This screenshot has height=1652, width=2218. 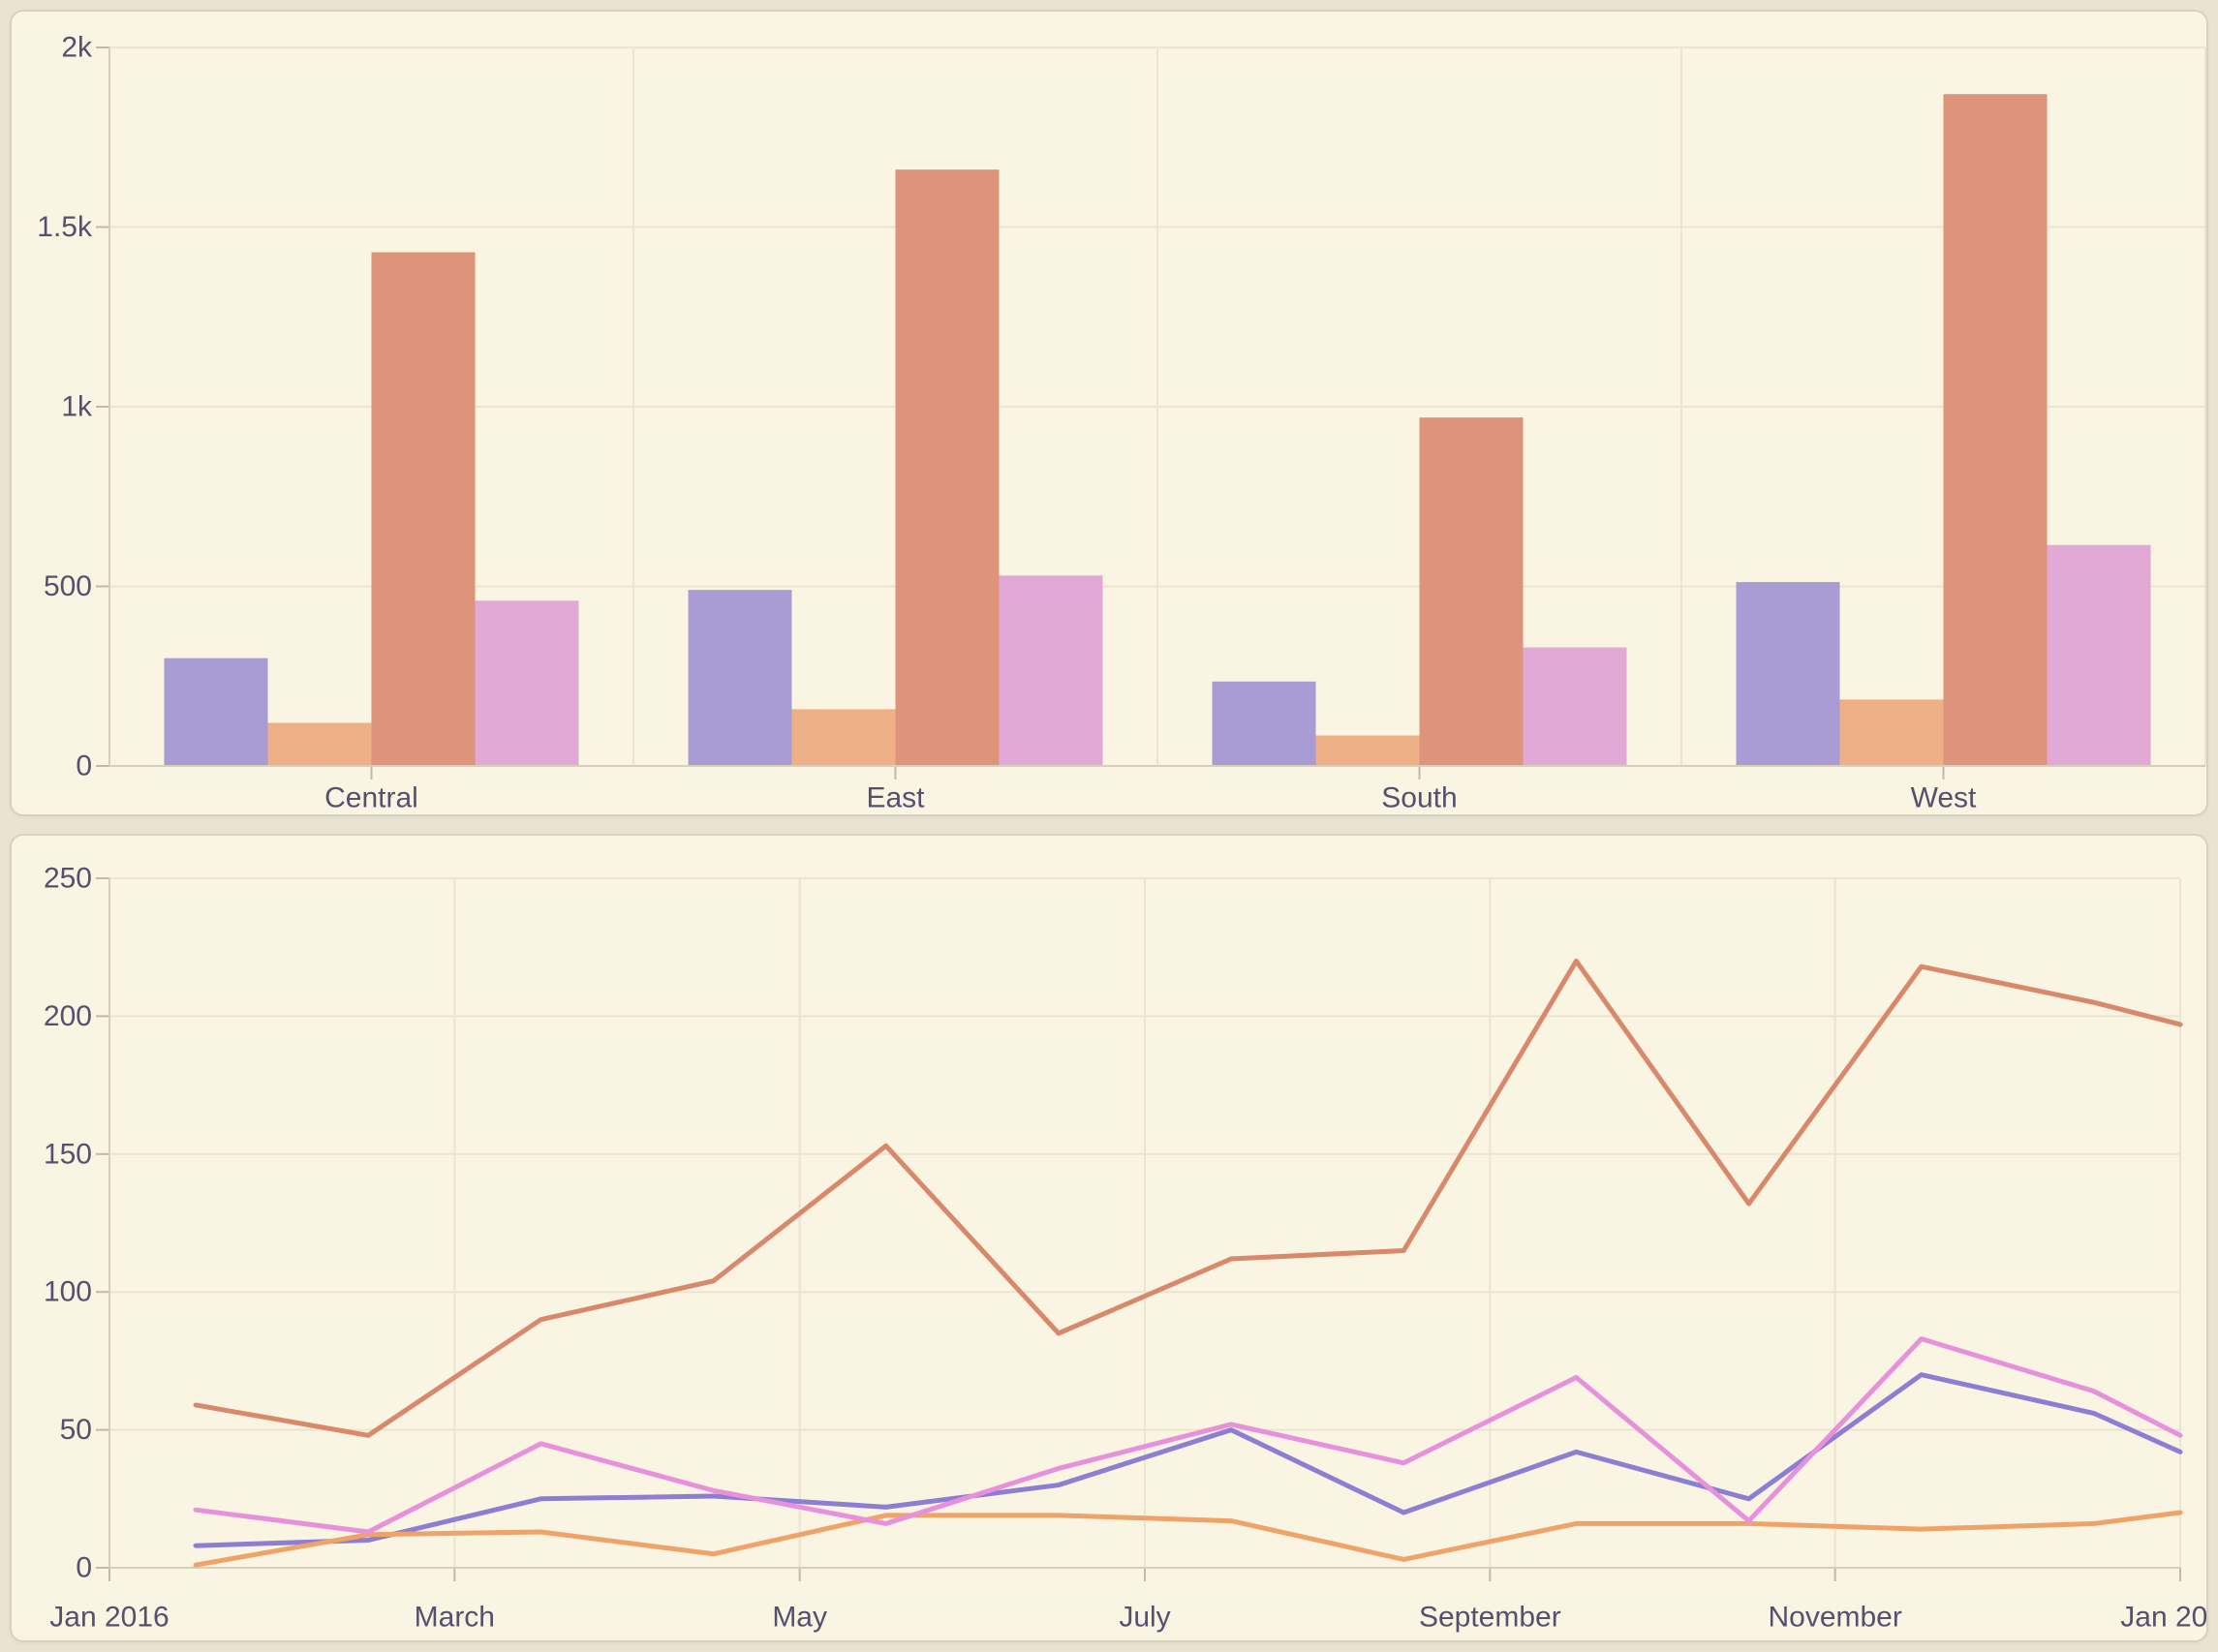 What do you see at coordinates (68, 1292) in the screenshot?
I see `y-axis-label: 100` at bounding box center [68, 1292].